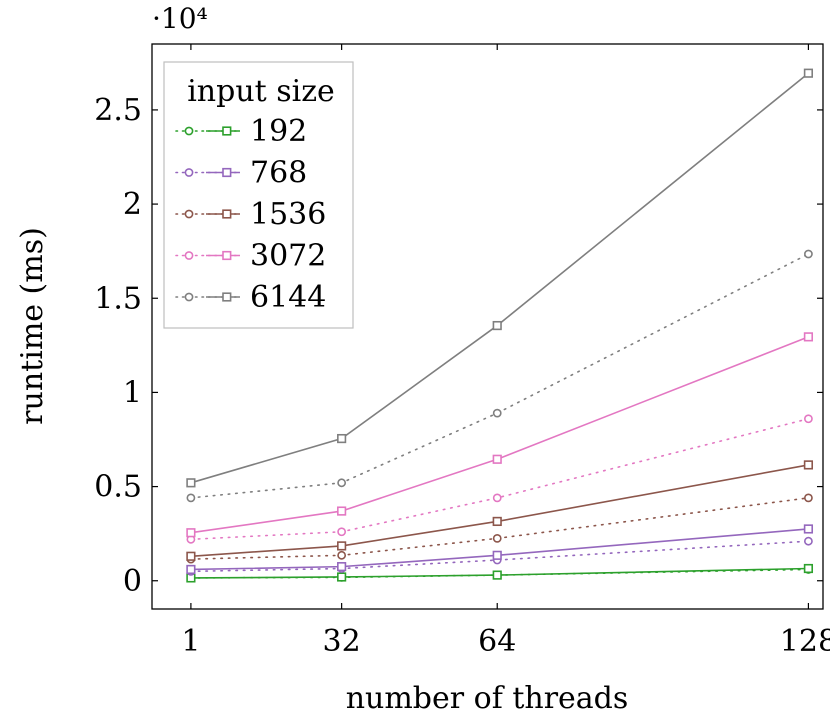 The image size is (830, 721). I want to click on y-axis-label: runtime (ms), so click(32, 326).